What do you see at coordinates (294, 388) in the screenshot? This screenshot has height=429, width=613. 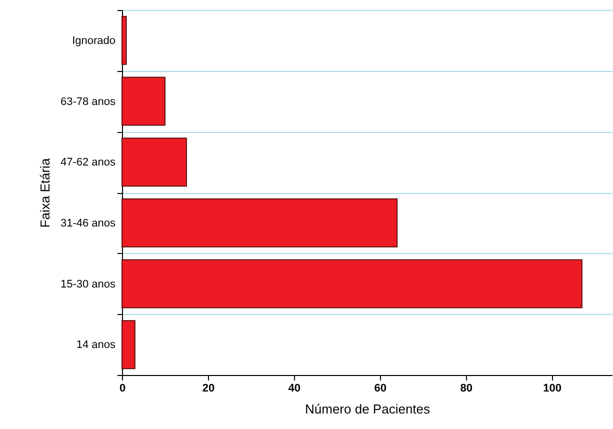 I see `x-tick-label: 40` at bounding box center [294, 388].